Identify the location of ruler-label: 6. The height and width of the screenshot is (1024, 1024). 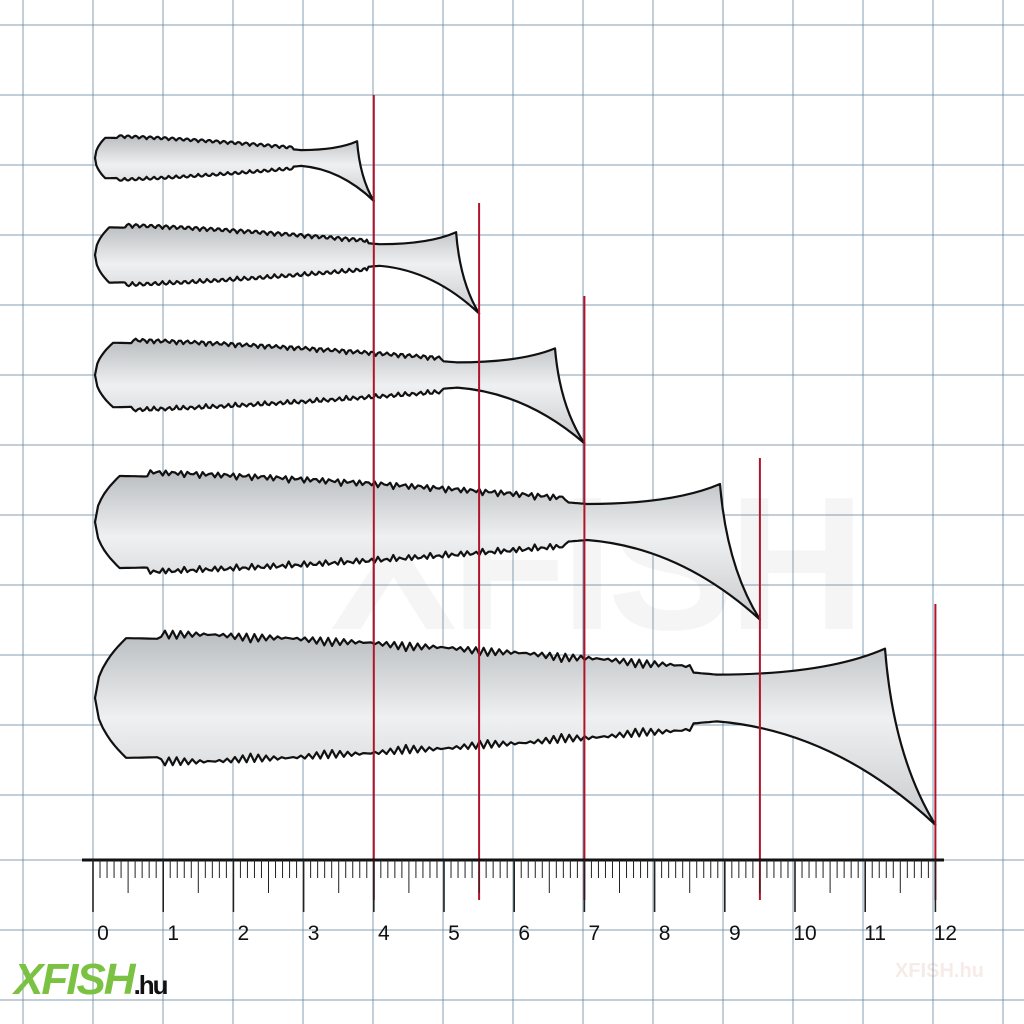
(524, 933).